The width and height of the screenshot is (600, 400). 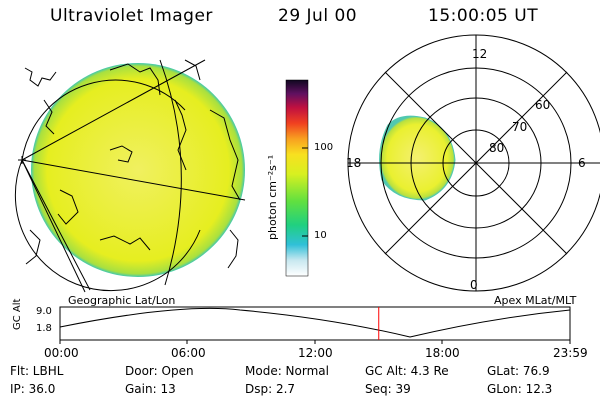 What do you see at coordinates (315, 353) in the screenshot?
I see `timeline-xtick-1200: 12:00` at bounding box center [315, 353].